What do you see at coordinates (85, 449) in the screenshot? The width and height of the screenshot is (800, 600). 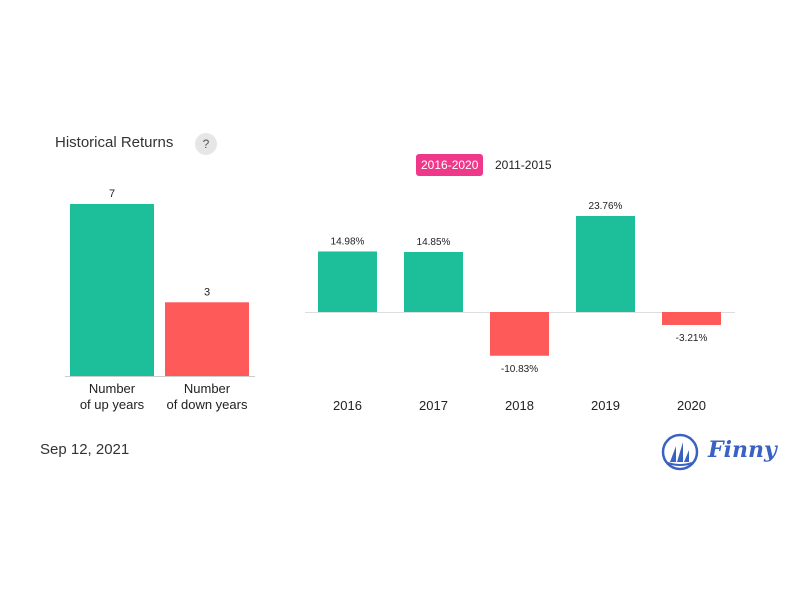 I see `as-of-date: Sep 12, 2021` at bounding box center [85, 449].